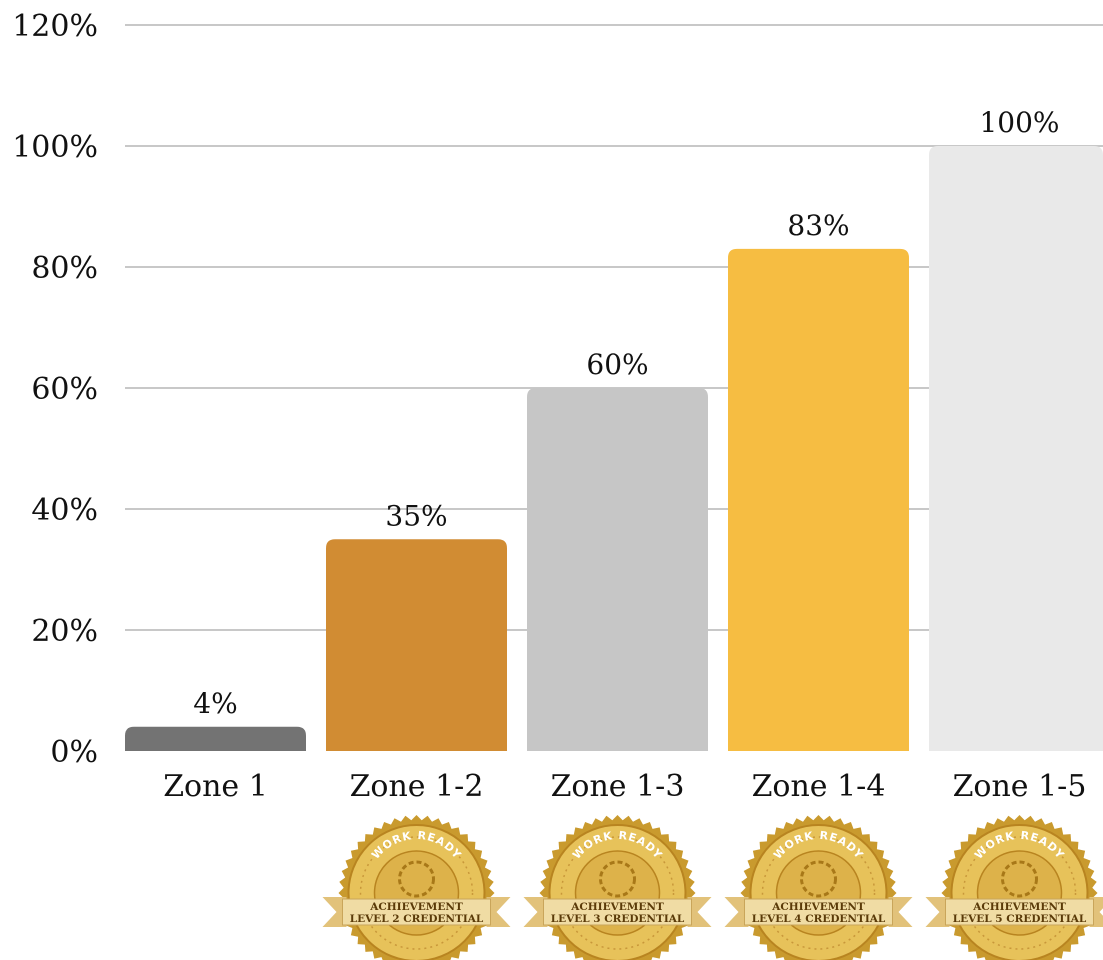 This screenshot has height=960, width=1103. I want to click on badge-line-2: LEVEL 3 CREDENTIAL, so click(618, 919).